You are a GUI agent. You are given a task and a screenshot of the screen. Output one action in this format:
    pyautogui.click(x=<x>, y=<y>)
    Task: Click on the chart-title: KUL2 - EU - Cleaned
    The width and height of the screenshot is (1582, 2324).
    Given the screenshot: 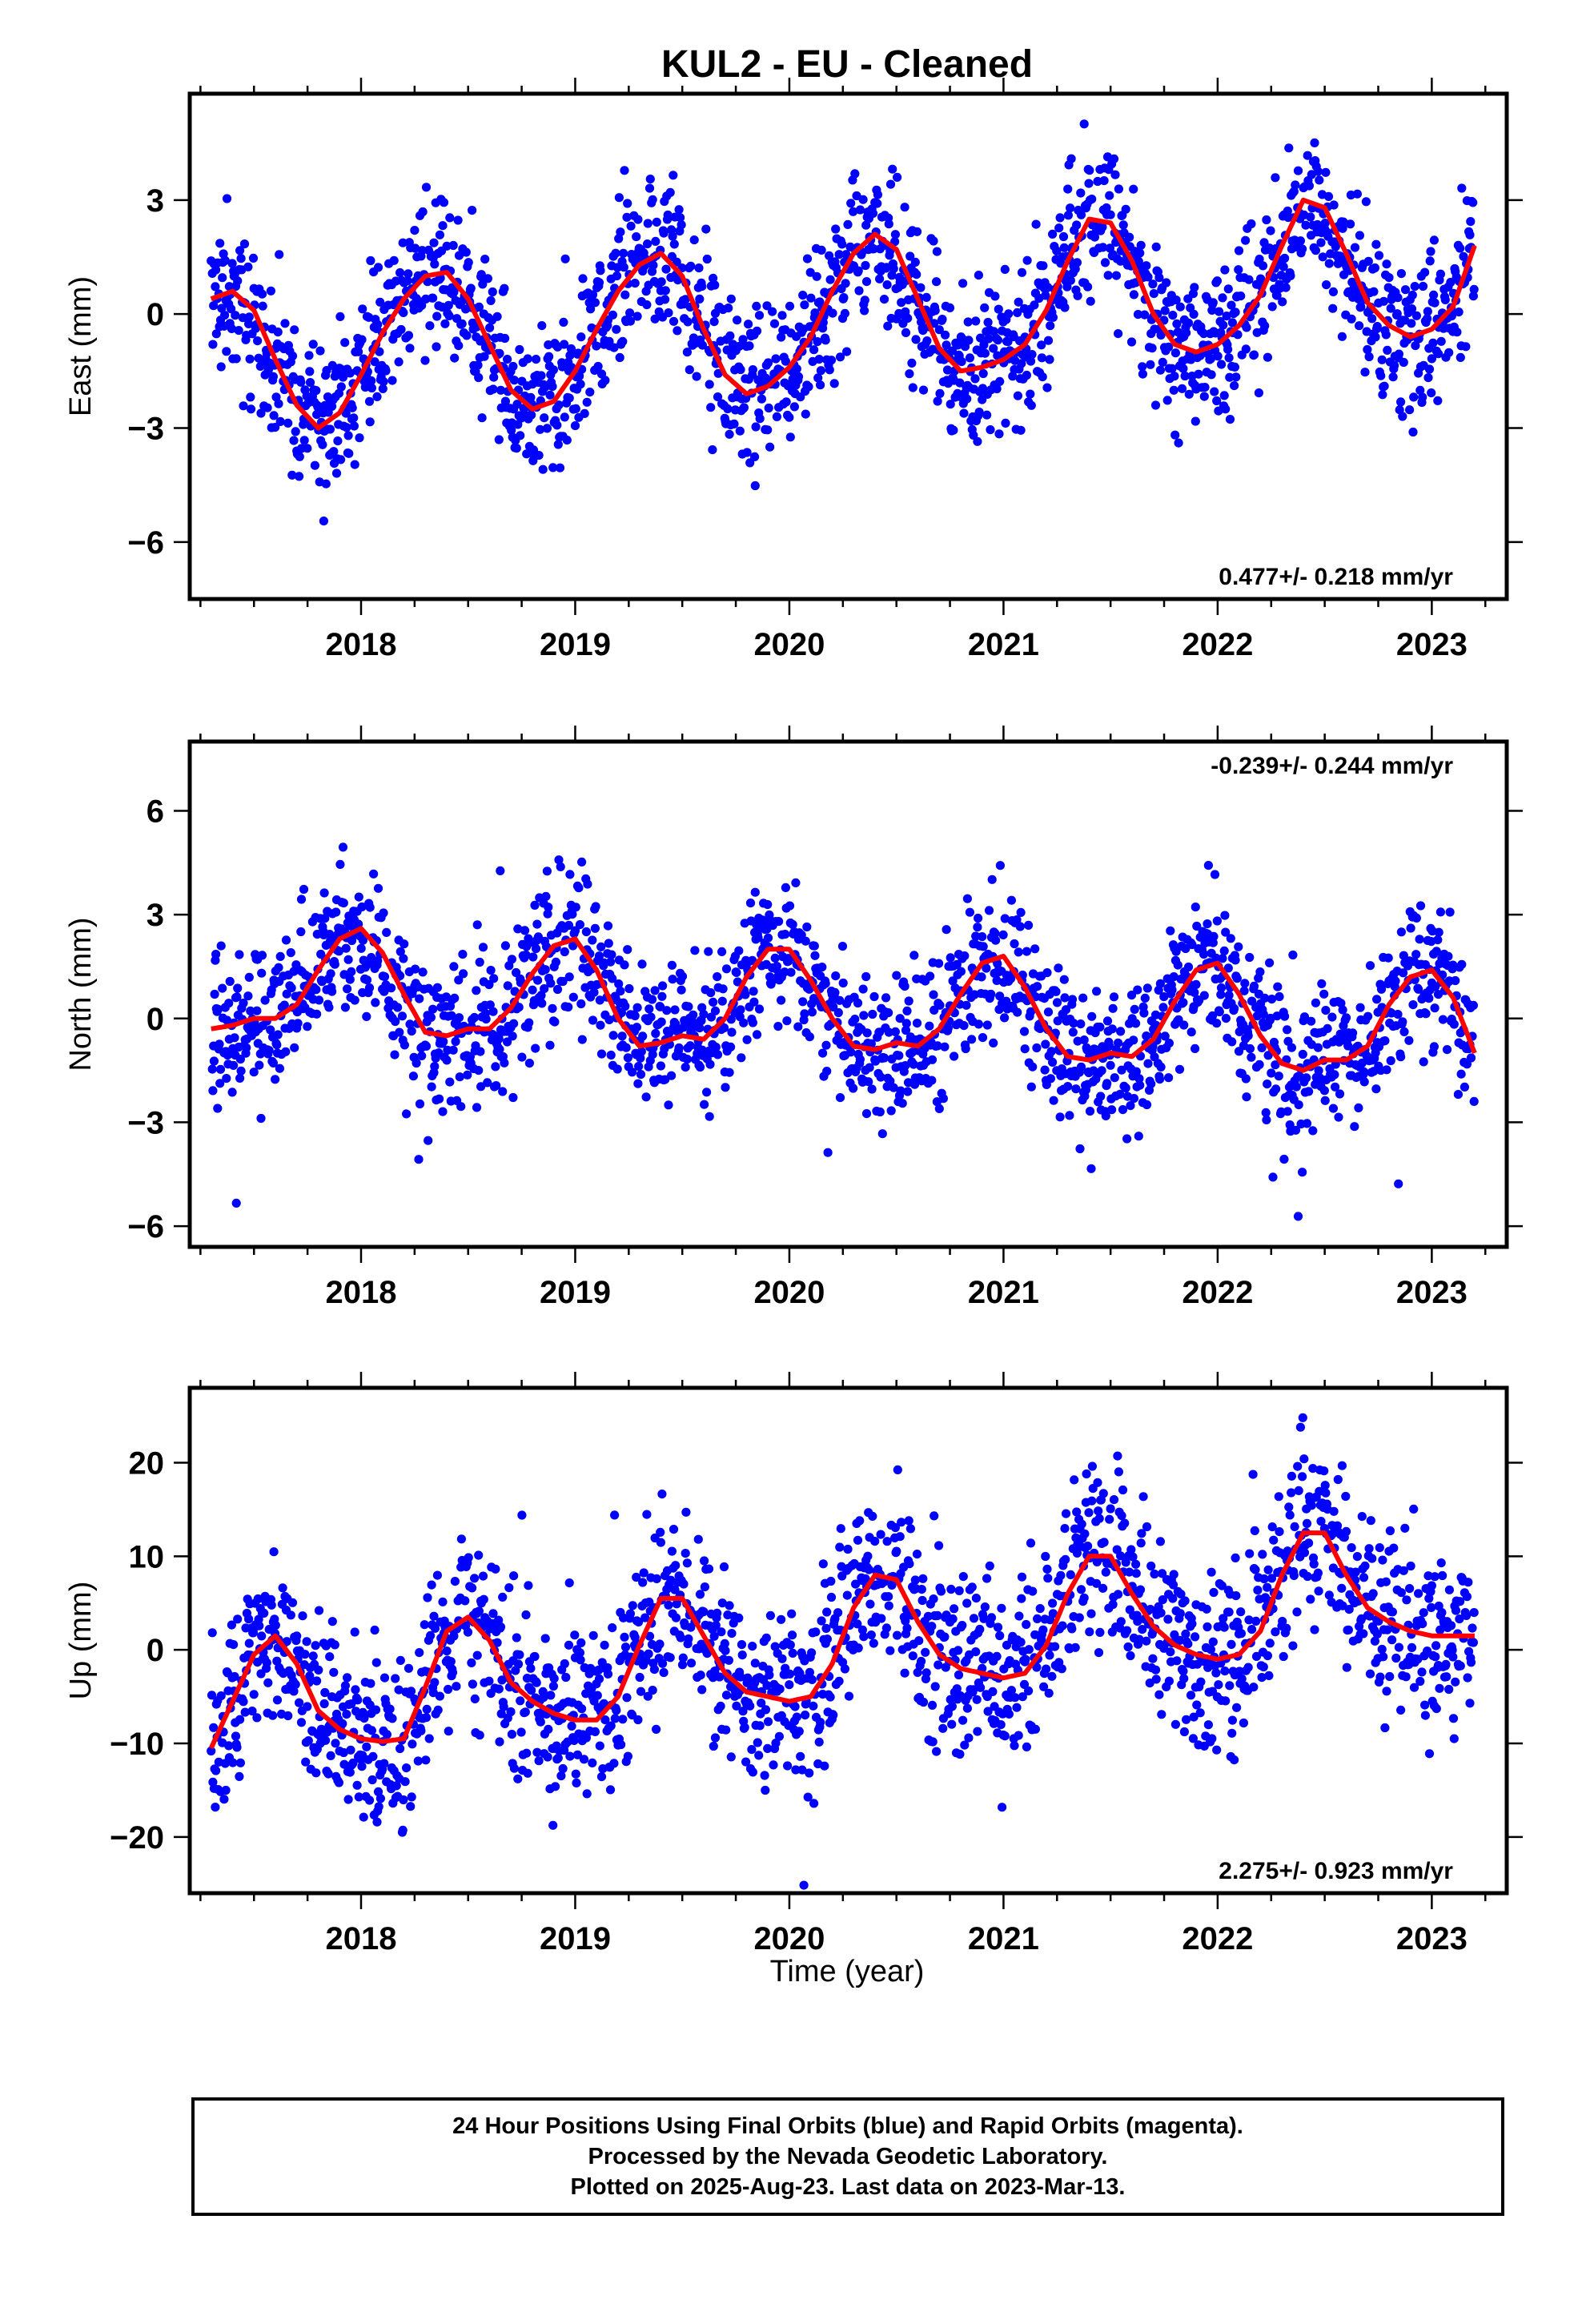 What is the action you would take?
    pyautogui.click(x=847, y=64)
    